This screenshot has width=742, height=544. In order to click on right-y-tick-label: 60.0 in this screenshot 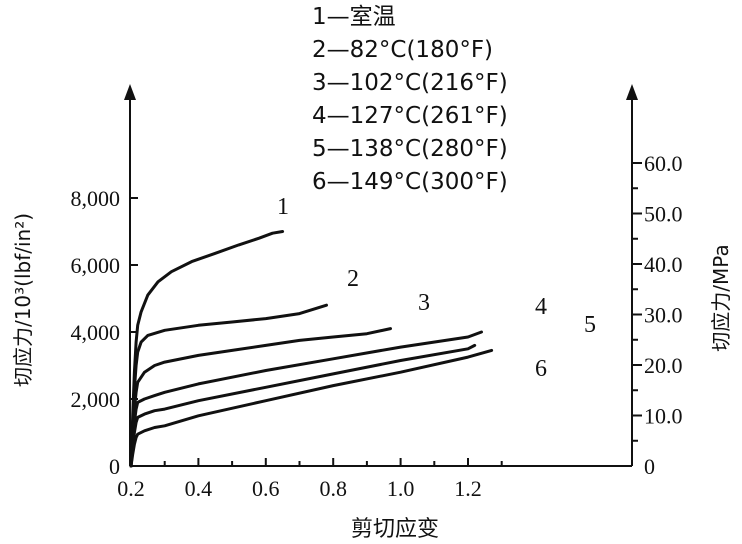, I will do `click(663, 163)`.